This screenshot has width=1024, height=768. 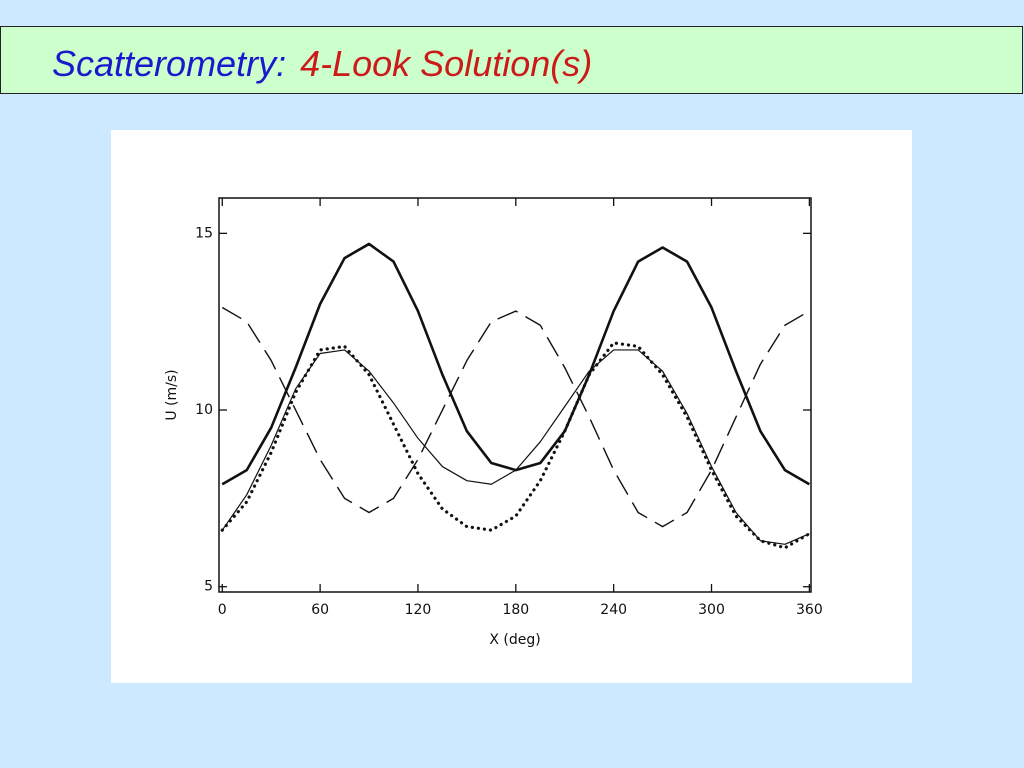 I want to click on y-tick-label: 15, so click(x=204, y=233).